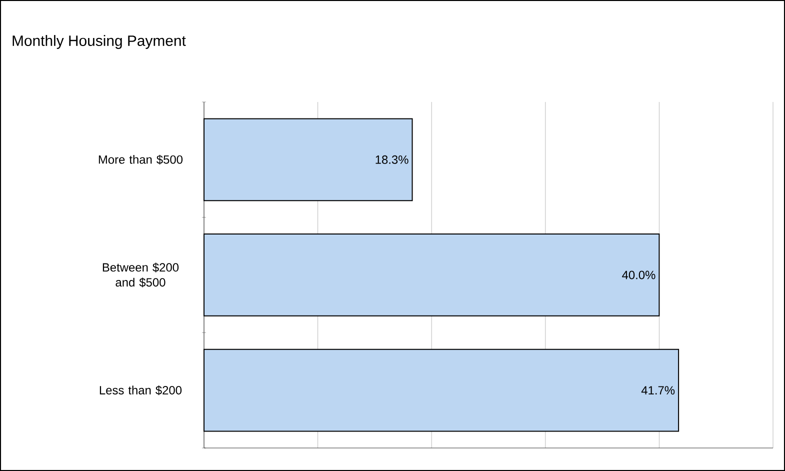 The image size is (785, 471). Describe the element at coordinates (140, 159) in the screenshot. I see `y-tick-label: More than $500` at that location.